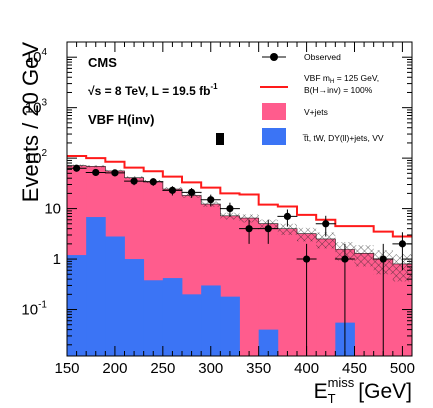 The width and height of the screenshot is (433, 408). What do you see at coordinates (306, 368) in the screenshot?
I see `x-tick-label: 400` at bounding box center [306, 368].